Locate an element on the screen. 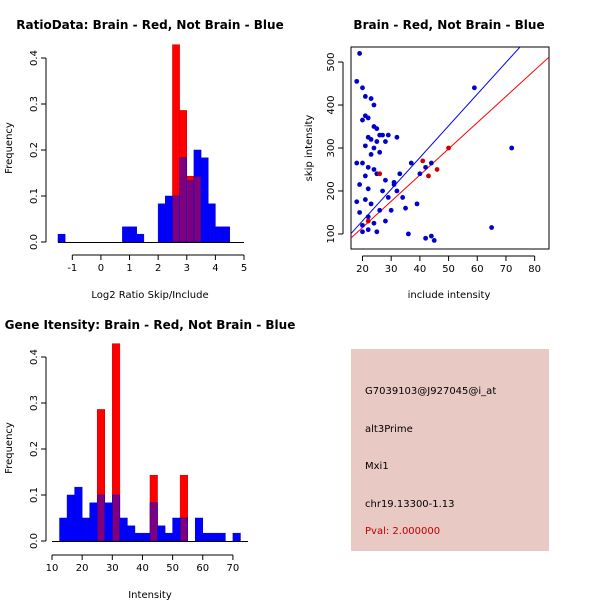 Image resolution: width=600 pixels, height=600 pixels. gene-y-label: Frequency is located at coordinates (9, 448).